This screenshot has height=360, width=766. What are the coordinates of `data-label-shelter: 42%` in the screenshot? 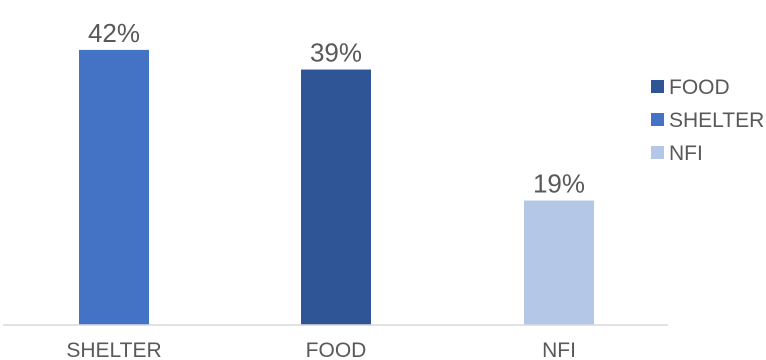 It's located at (114, 33).